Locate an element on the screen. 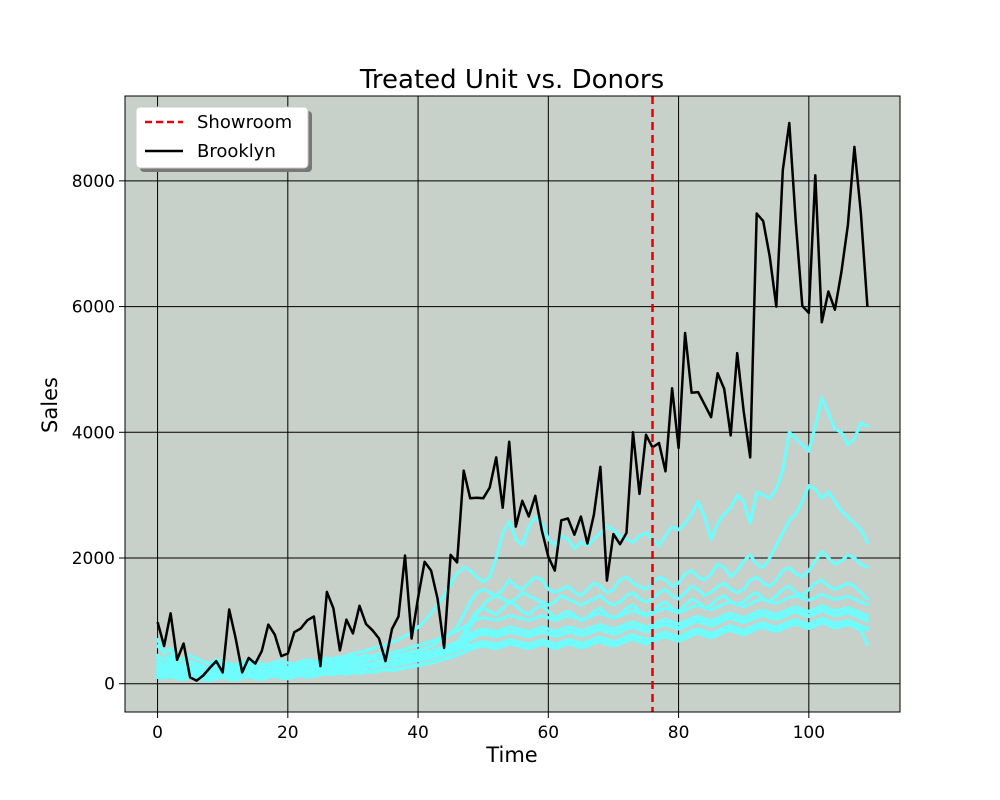 This screenshot has height=800, width=1000. x-tick-label: 40 is located at coordinates (418, 733).